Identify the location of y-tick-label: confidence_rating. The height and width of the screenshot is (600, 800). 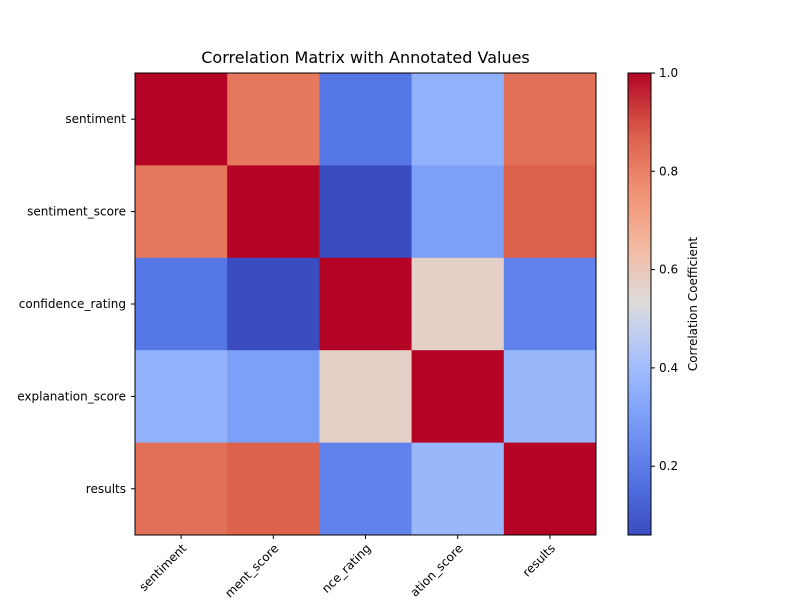
(72, 304).